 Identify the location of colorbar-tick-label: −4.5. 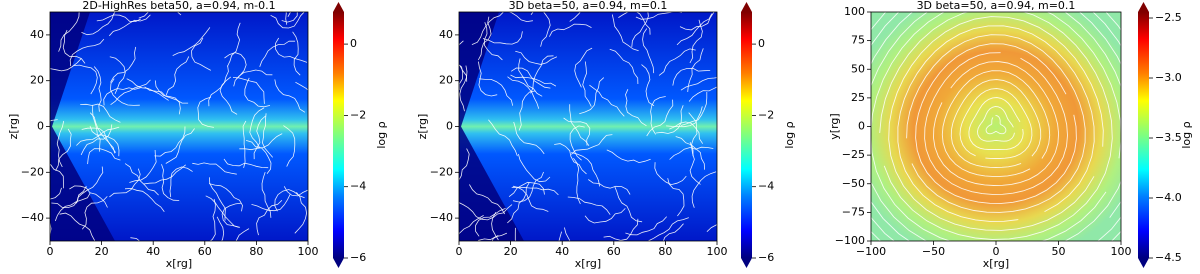
(1168, 257).